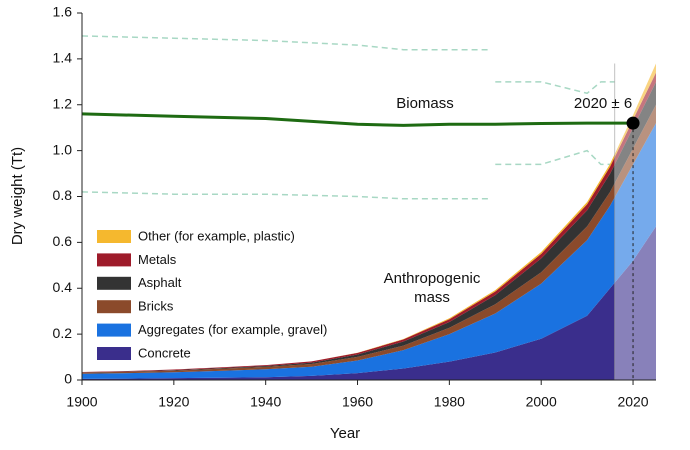  What do you see at coordinates (173, 402) in the screenshot?
I see `x-tick-label: 1920` at bounding box center [173, 402].